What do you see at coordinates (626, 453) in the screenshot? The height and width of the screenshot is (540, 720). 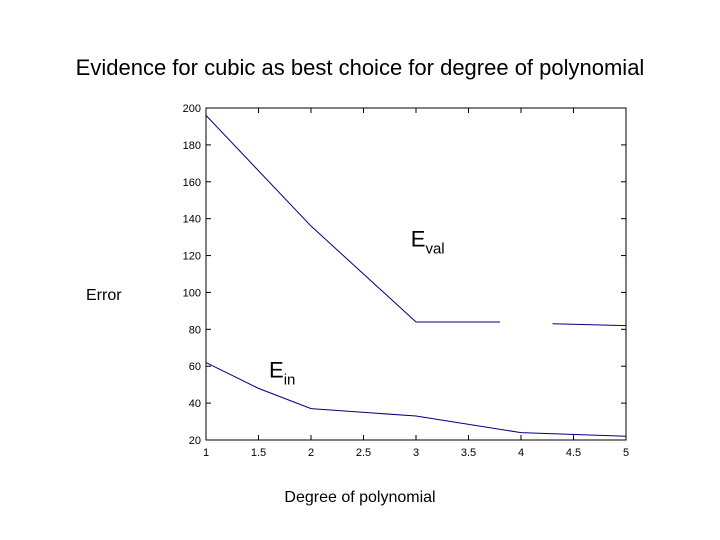 I see `x-tick-label: 5` at bounding box center [626, 453].